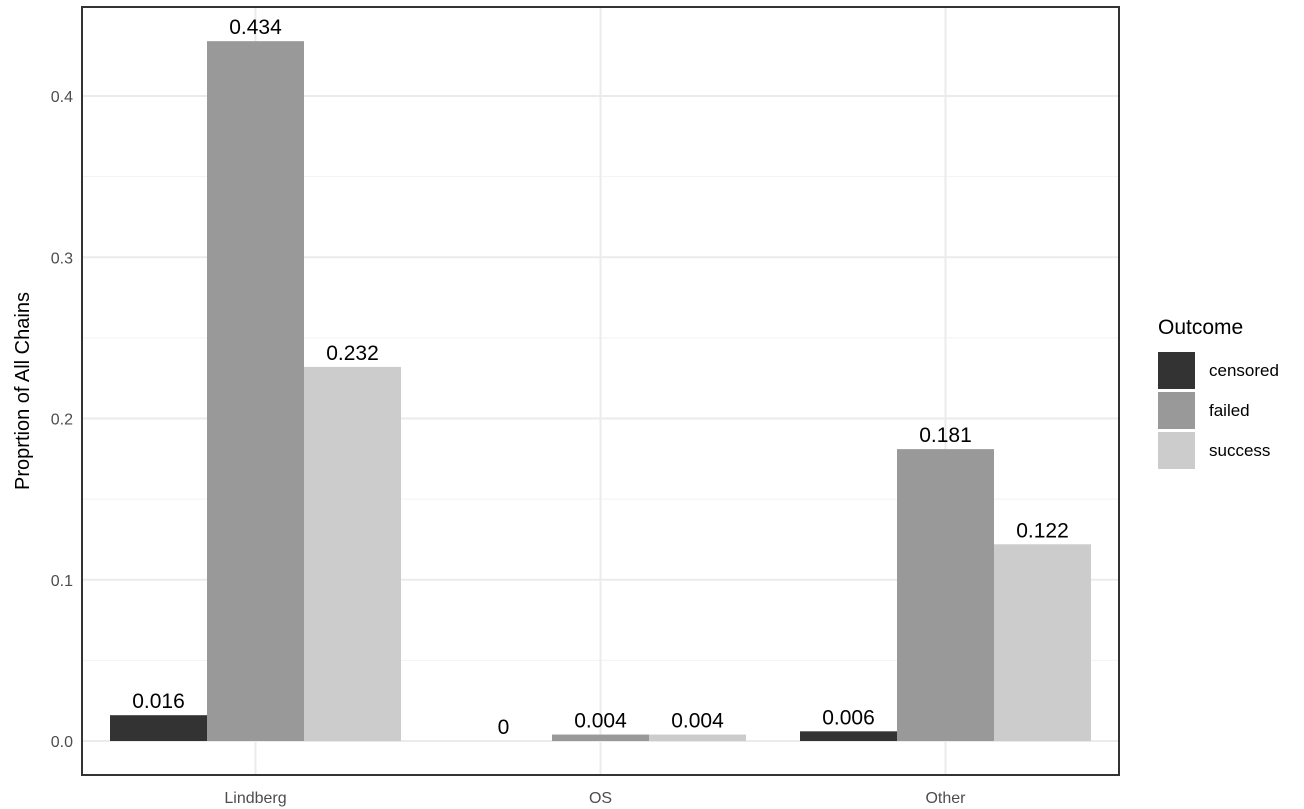 The width and height of the screenshot is (1304, 809). Describe the element at coordinates (1229, 410) in the screenshot. I see `legend-label-failed: failed` at that location.